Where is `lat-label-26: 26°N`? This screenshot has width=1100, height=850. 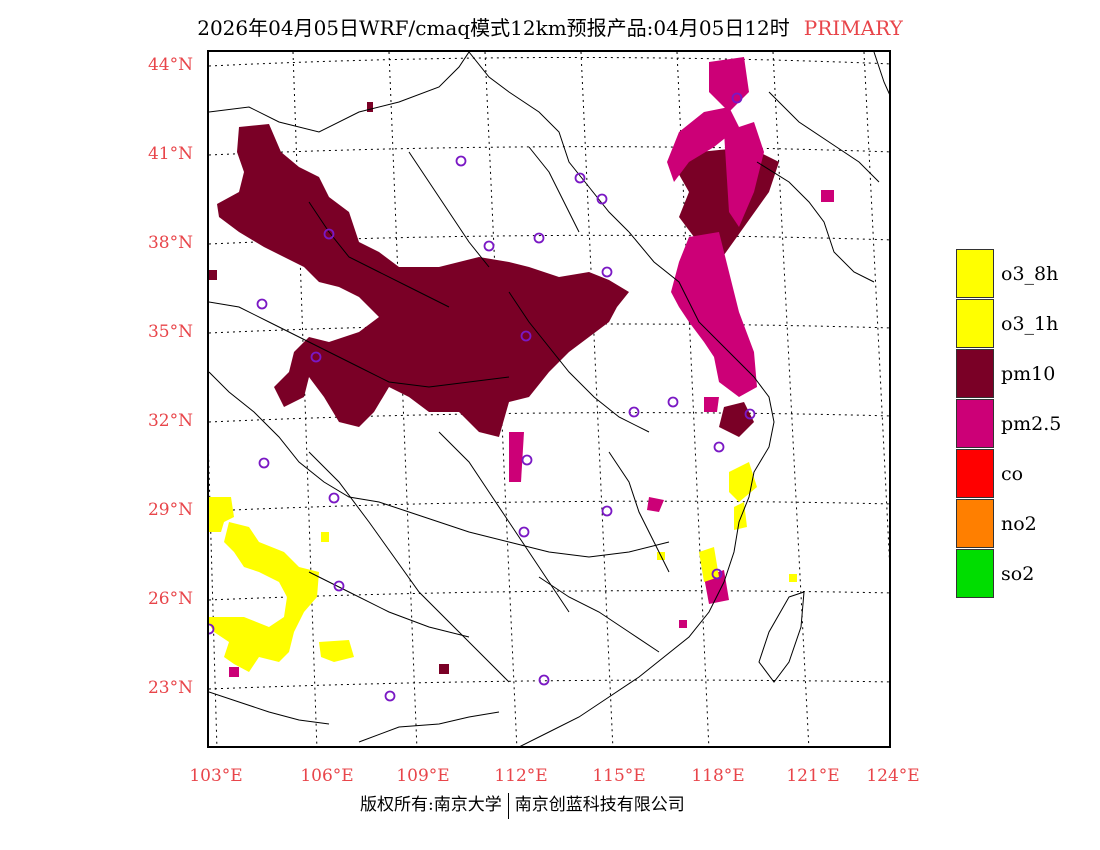
lat-label-26: 26°N is located at coordinates (170, 599).